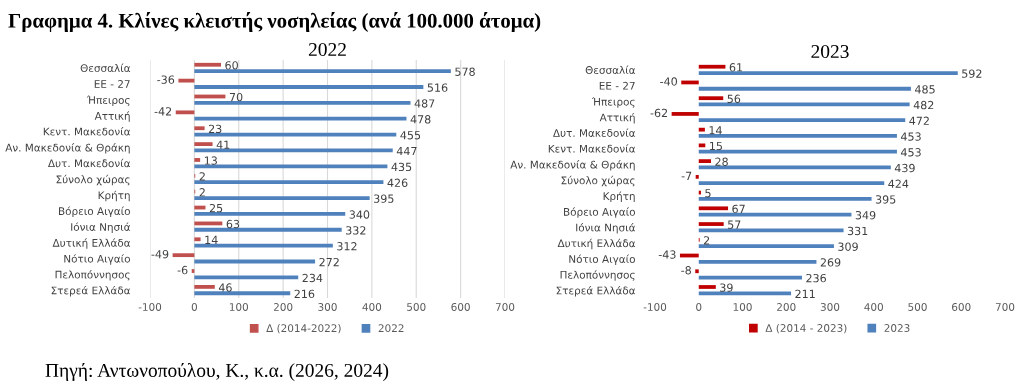  I want to click on data-label: 56, so click(734, 98).